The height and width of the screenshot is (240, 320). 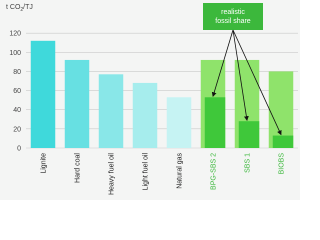 What do you see at coordinates (78, 168) in the screenshot?
I see `x-tick-label: Hard coal` at bounding box center [78, 168].